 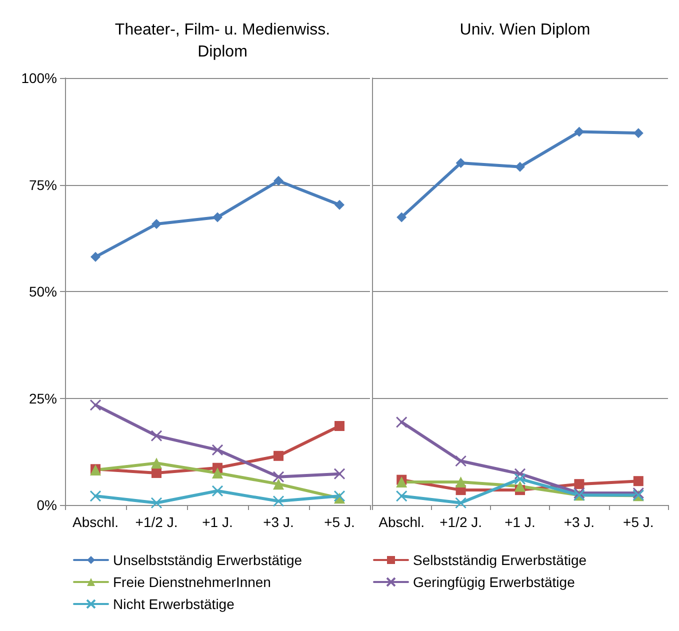 What do you see at coordinates (500, 560) in the screenshot?
I see `legend-label: Selbstständig Erwerbstätige` at bounding box center [500, 560].